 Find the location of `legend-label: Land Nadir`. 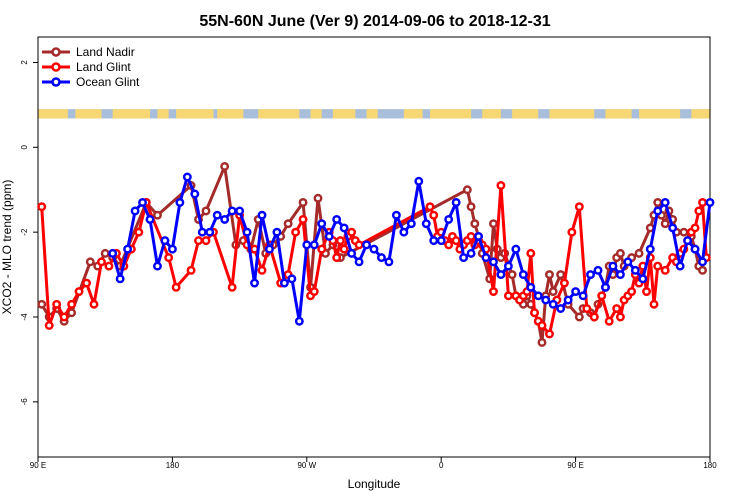

legend-label: Land Nadir is located at coordinates (105, 52).